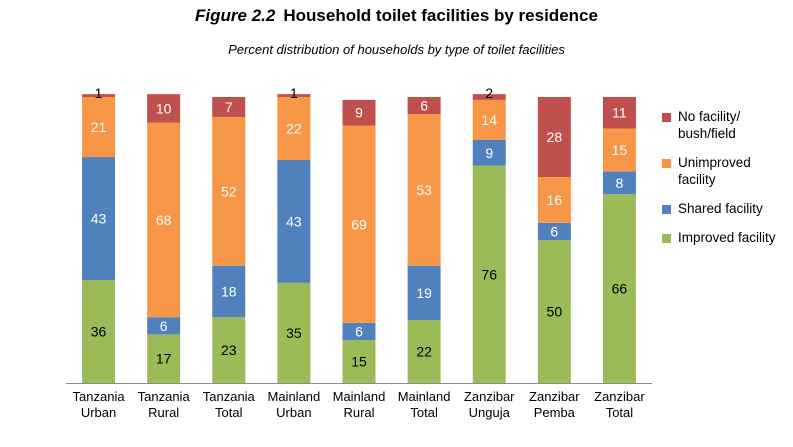 The height and width of the screenshot is (447, 793). What do you see at coordinates (666, 163) in the screenshot?
I see `legend-swatch-unimproved` at bounding box center [666, 163].